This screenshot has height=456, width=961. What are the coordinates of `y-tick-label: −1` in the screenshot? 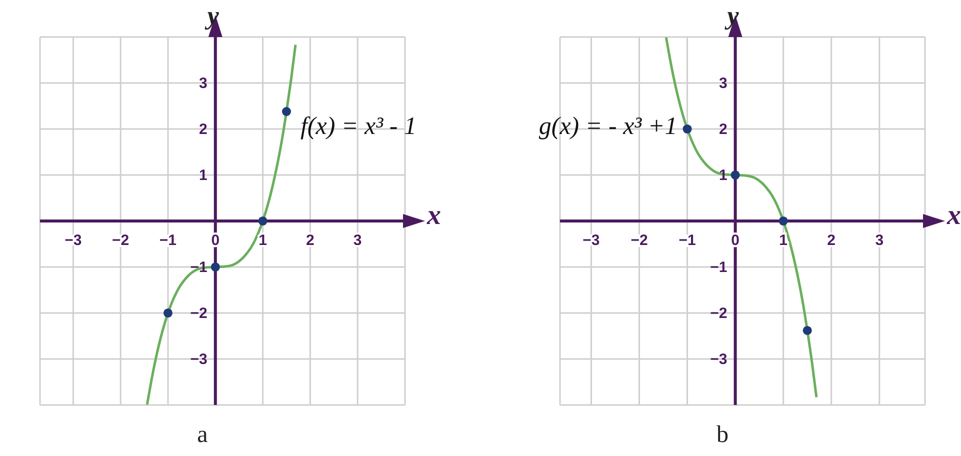 It's located at (719, 267).